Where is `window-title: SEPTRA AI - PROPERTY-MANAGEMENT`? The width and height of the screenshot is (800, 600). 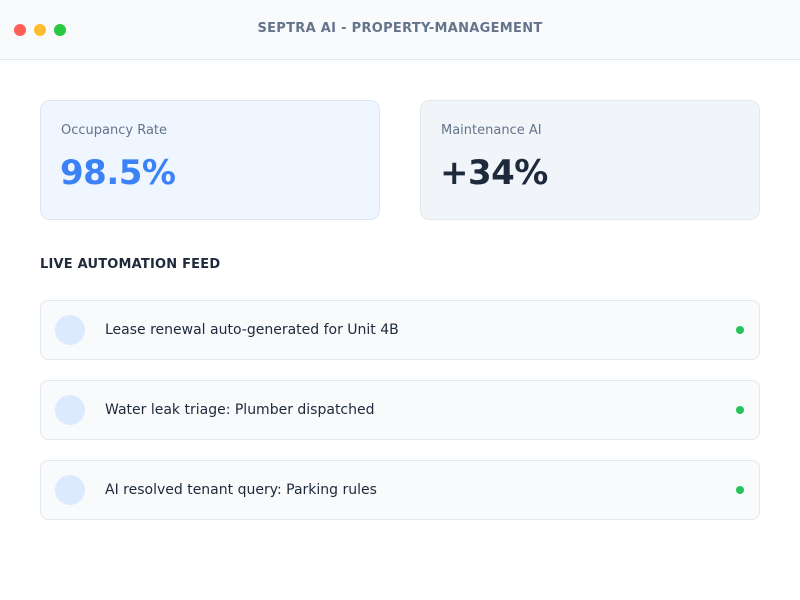
window-title: SEPTRA AI - PROPERTY-MANAGEMENT is located at coordinates (400, 28).